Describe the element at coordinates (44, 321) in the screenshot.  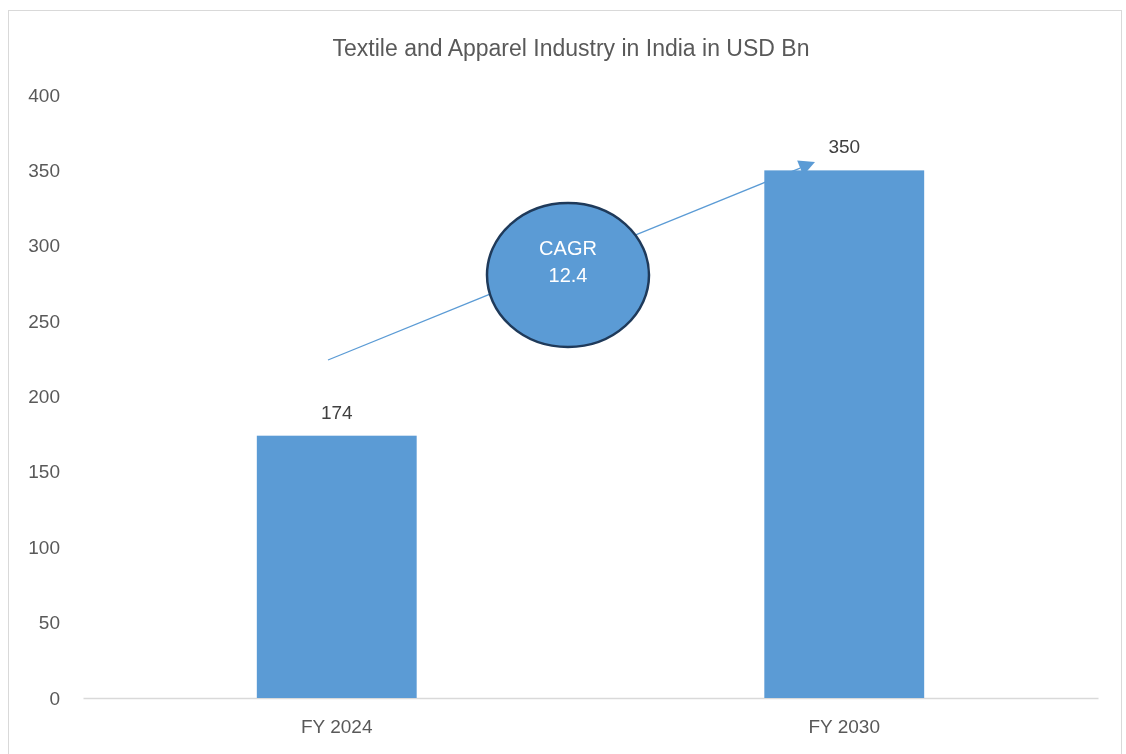
I see `y-tick-label: 250` at that location.